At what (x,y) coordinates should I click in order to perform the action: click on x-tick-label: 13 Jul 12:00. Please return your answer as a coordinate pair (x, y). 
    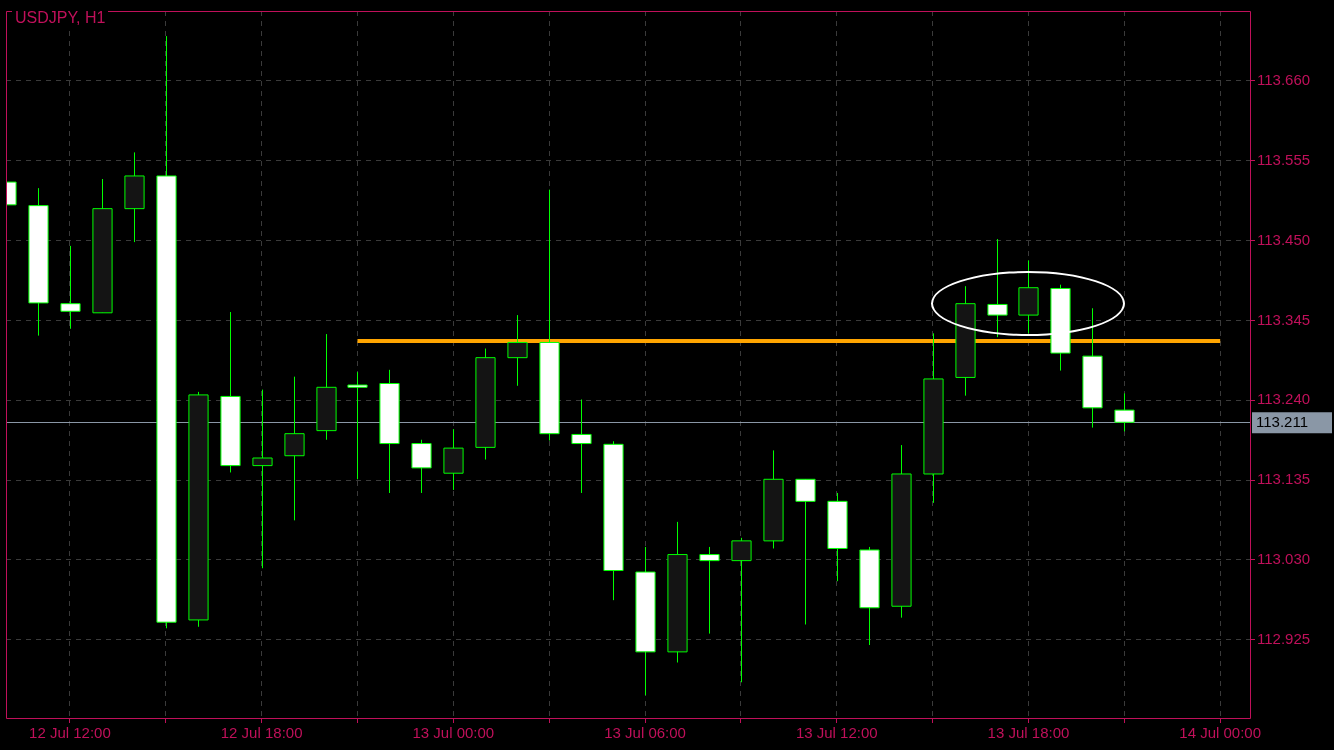
    Looking at the image, I should click on (836, 733).